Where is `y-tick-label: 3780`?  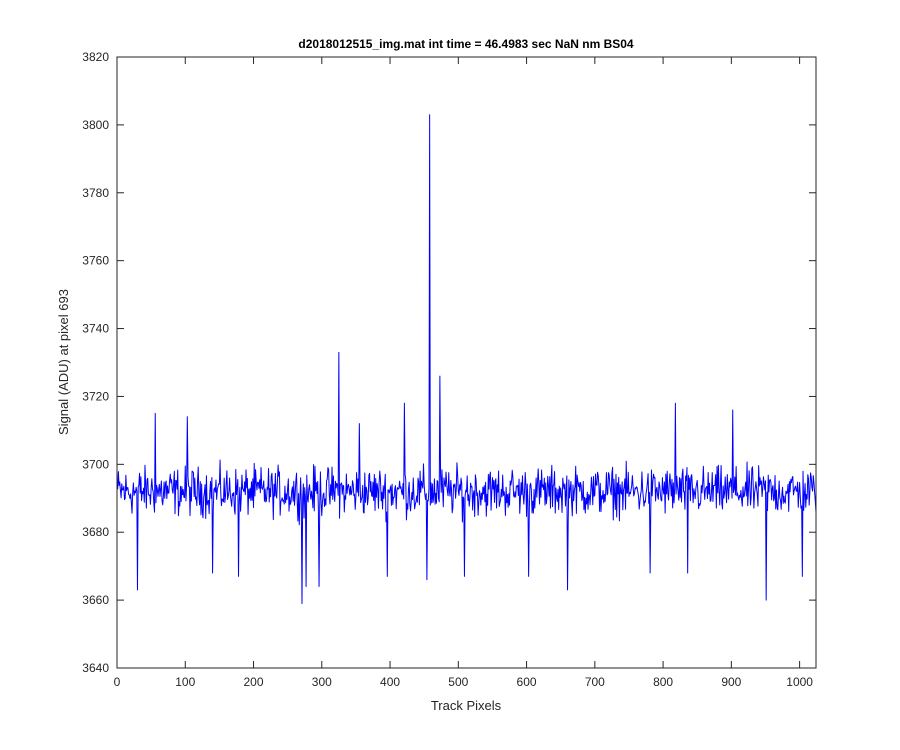 y-tick-label: 3780 is located at coordinates (95, 193).